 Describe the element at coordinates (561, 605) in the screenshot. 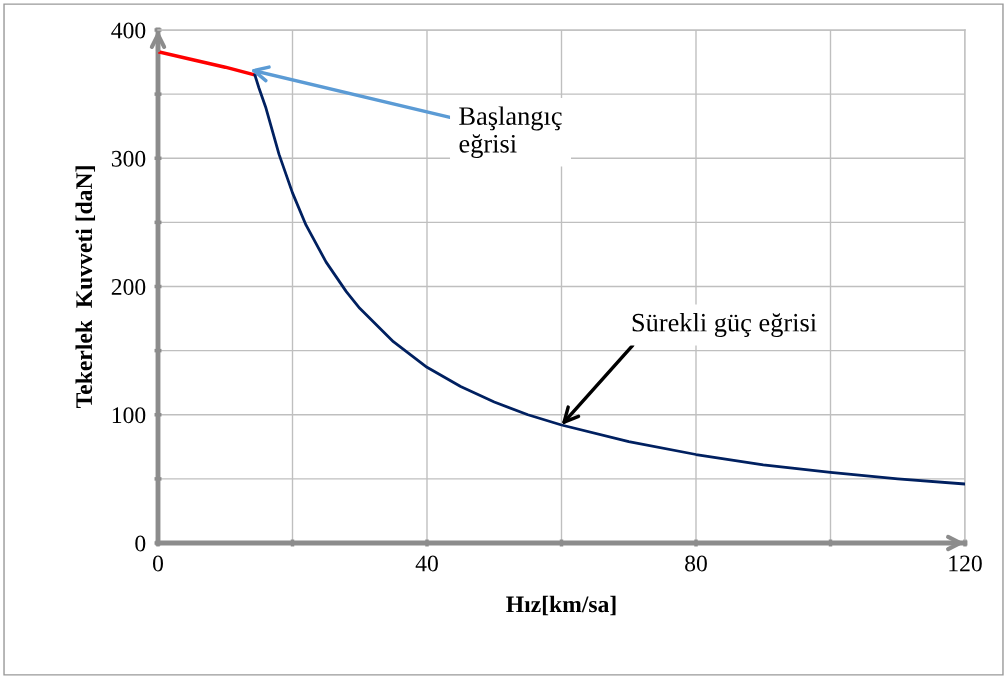

I see `x-axis-title: Hız[km/sa]` at that location.